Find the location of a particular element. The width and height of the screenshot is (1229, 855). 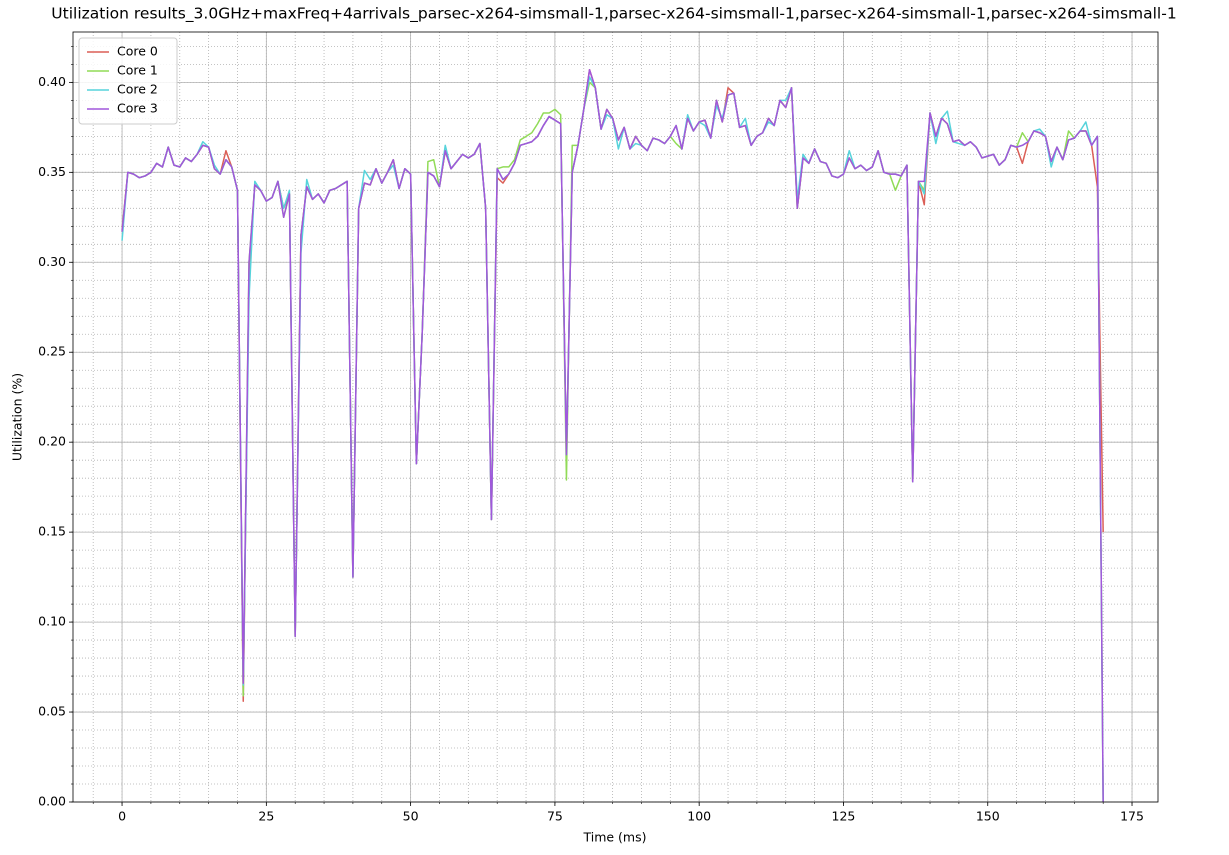

x-axis-label: Time (ms) is located at coordinates (614, 837).